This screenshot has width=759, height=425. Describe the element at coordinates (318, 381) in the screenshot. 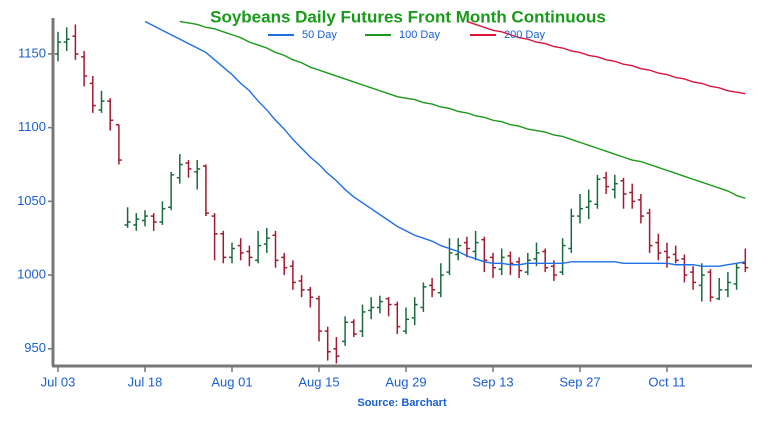

I see `x-tick-label: Aug 15` at that location.